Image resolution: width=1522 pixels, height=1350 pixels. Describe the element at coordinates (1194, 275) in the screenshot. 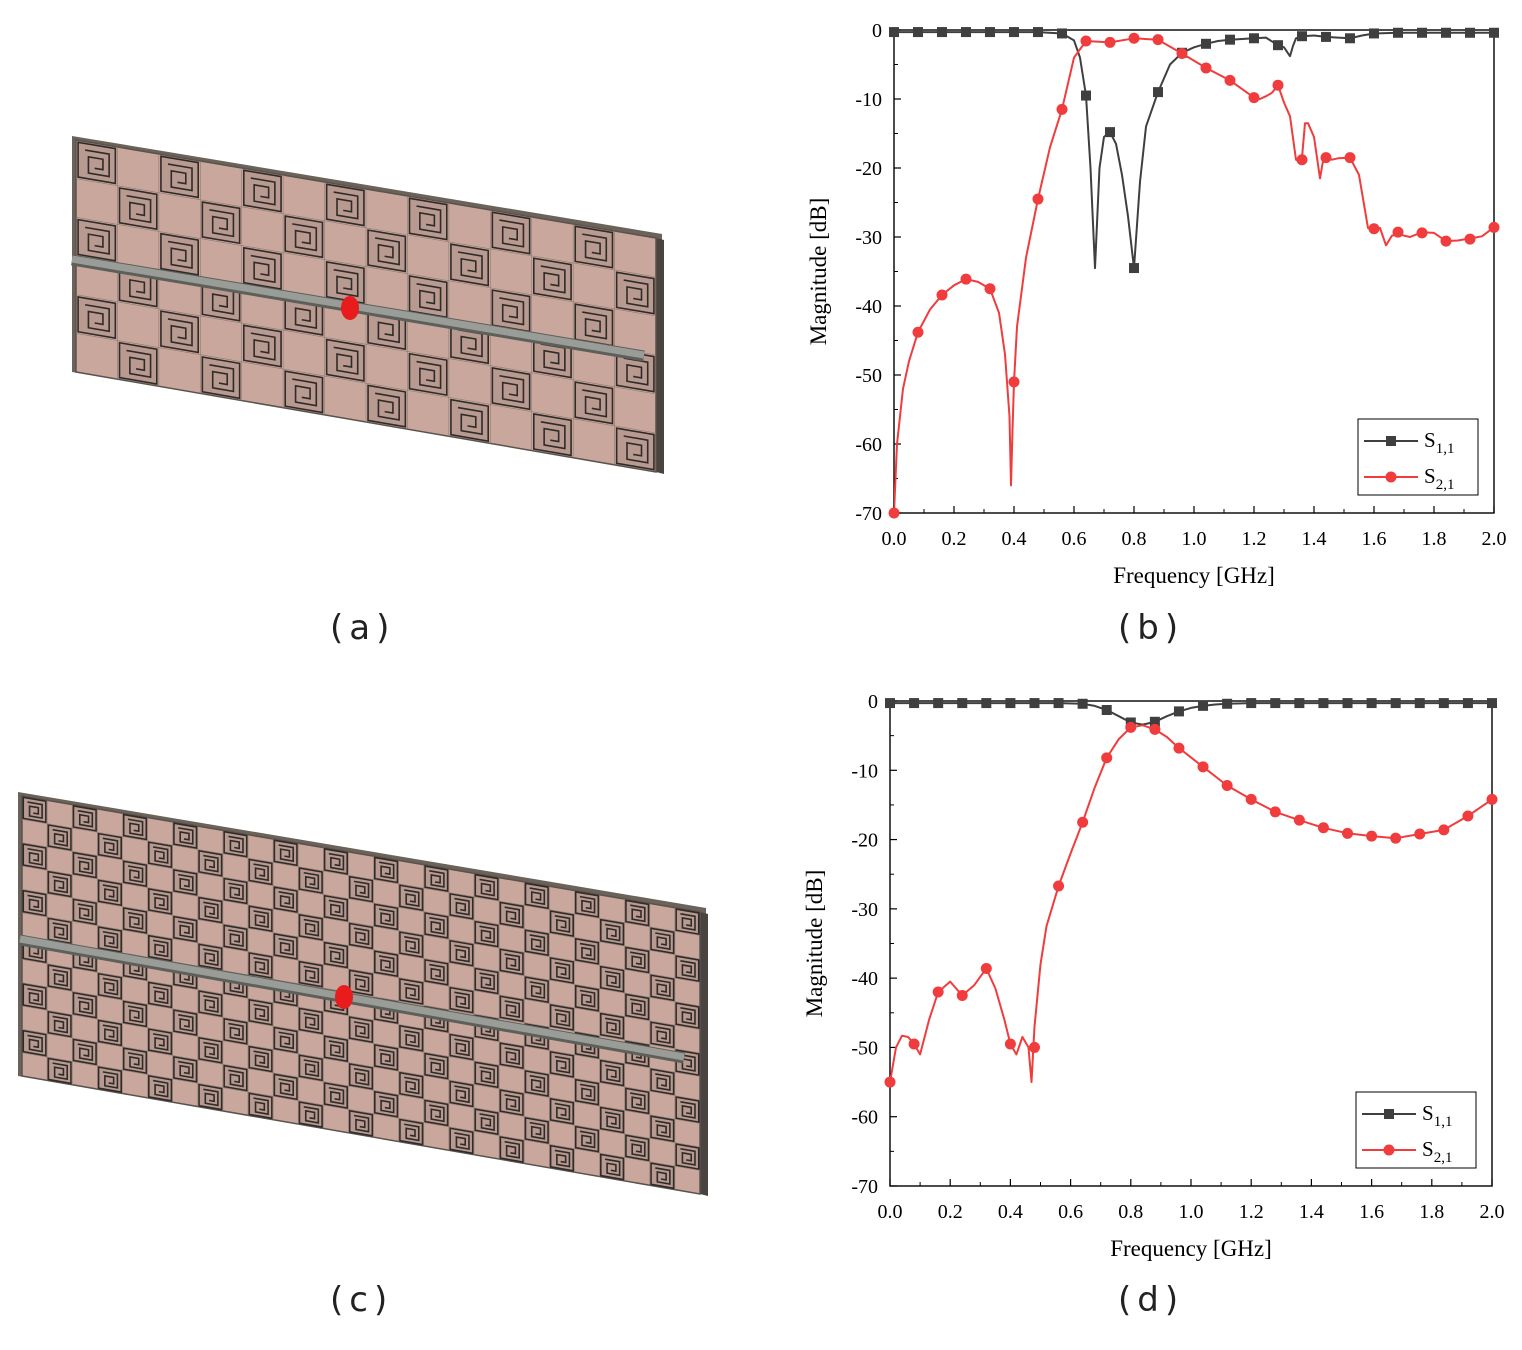

I see `series-line-s21` at that location.